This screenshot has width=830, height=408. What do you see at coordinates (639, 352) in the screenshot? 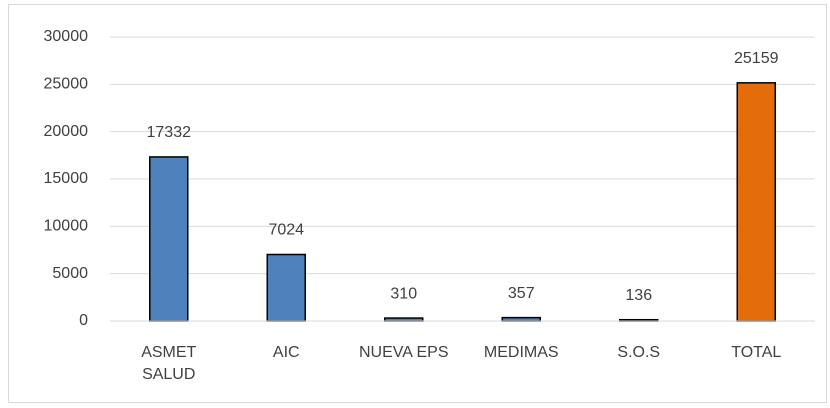
I see `x-tick-label: S.O.S` at bounding box center [639, 352].